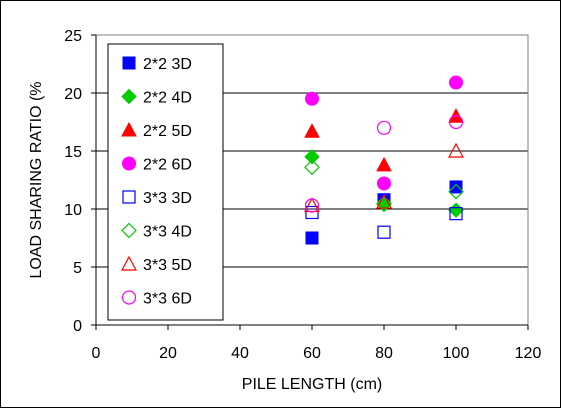 The image size is (561, 408). What do you see at coordinates (456, 353) in the screenshot?
I see `x-tick-label: 100` at bounding box center [456, 353].